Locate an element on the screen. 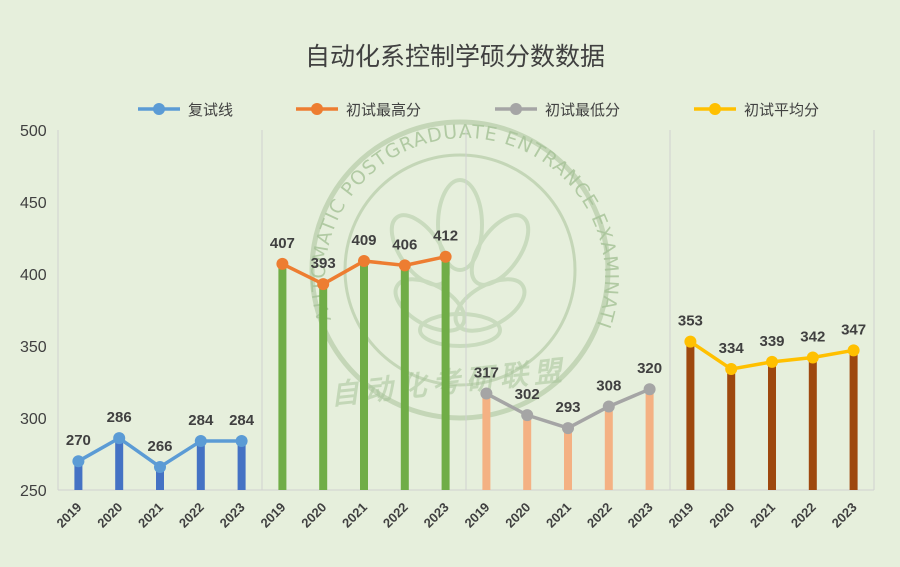  data-label: 353 is located at coordinates (690, 321).